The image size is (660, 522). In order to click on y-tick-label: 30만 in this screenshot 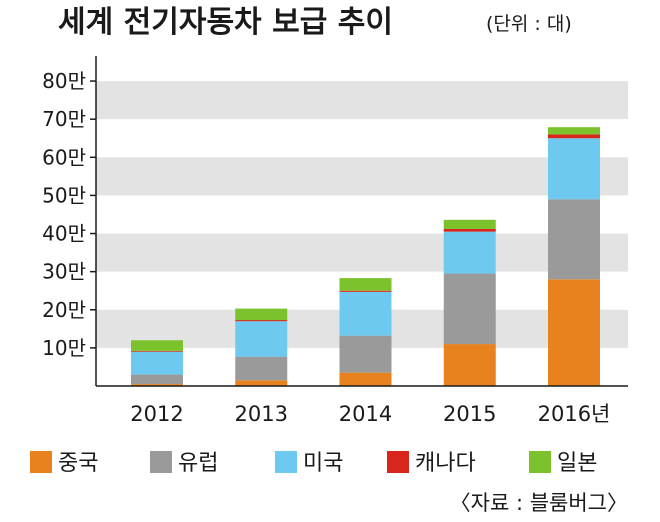, I will do `click(64, 272)`.